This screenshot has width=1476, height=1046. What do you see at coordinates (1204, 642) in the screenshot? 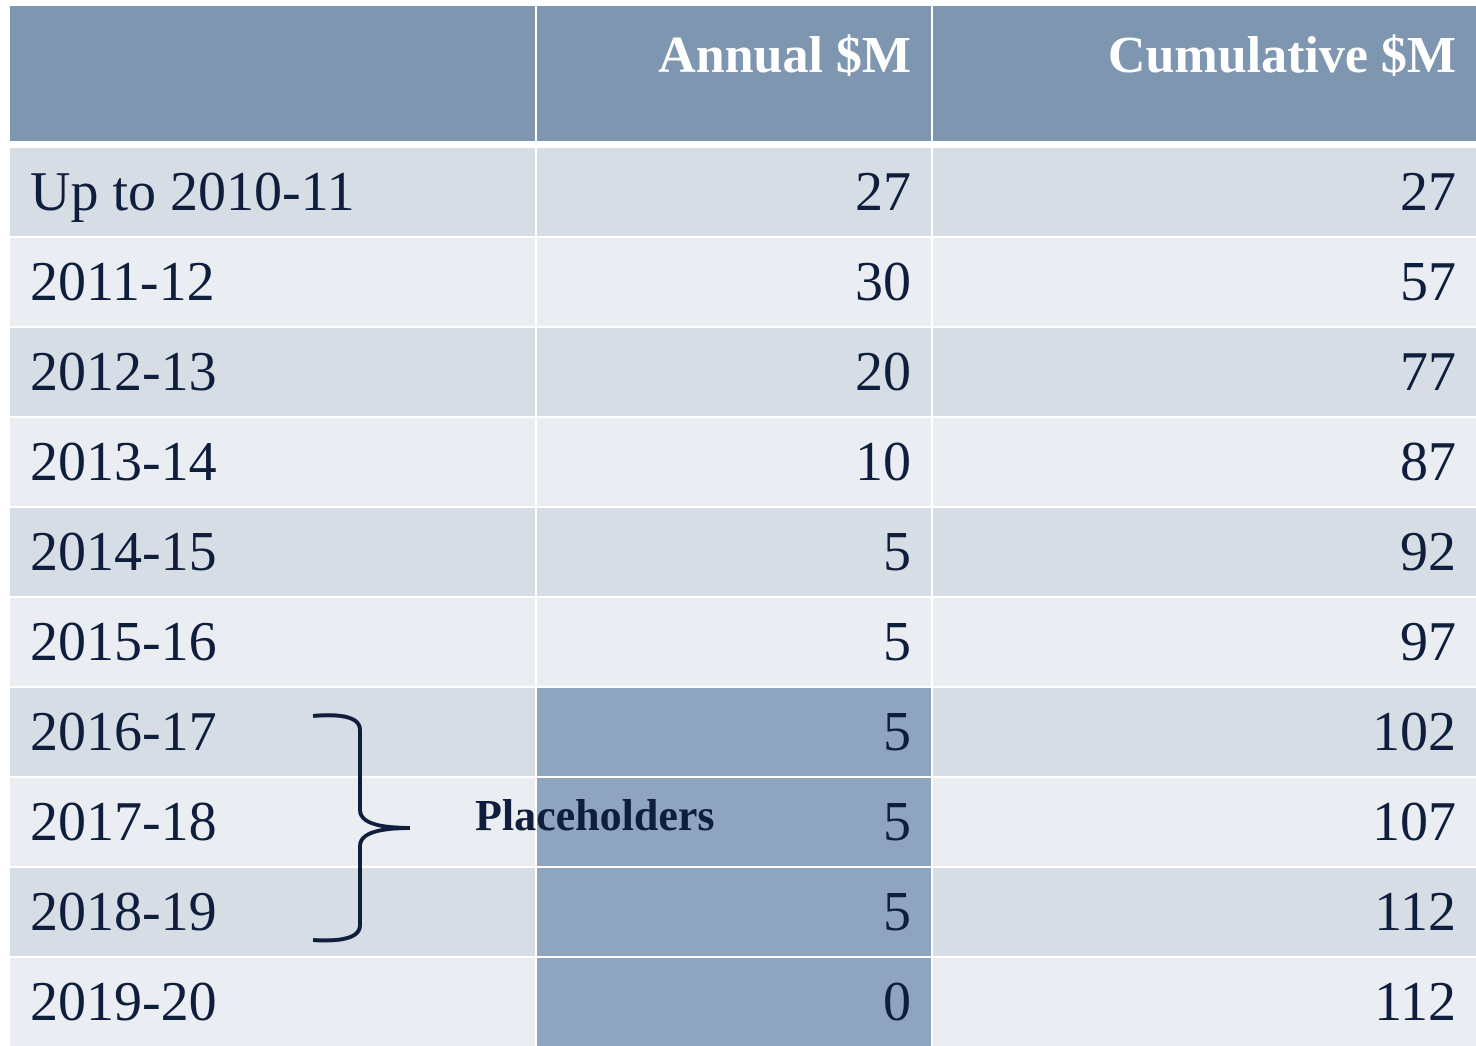
I see `value-cell: 97` at bounding box center [1204, 642].